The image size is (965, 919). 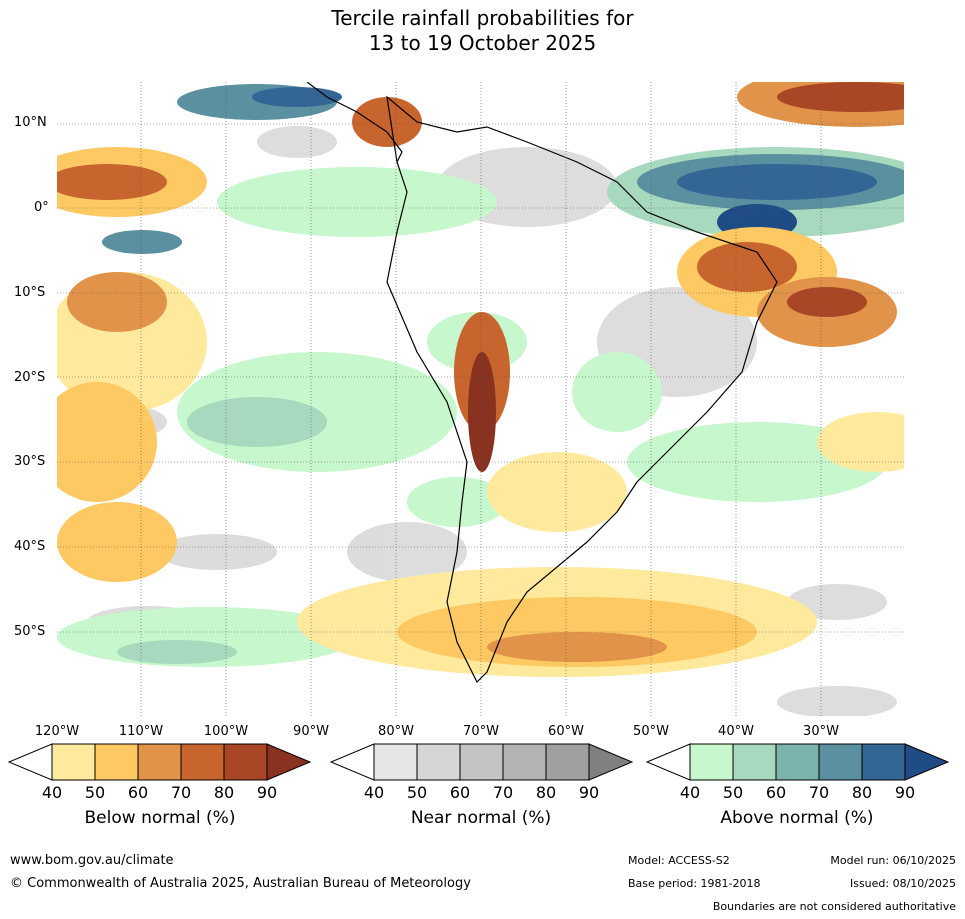 What do you see at coordinates (417, 792) in the screenshot?
I see `cb-near-tick-50: 50` at bounding box center [417, 792].